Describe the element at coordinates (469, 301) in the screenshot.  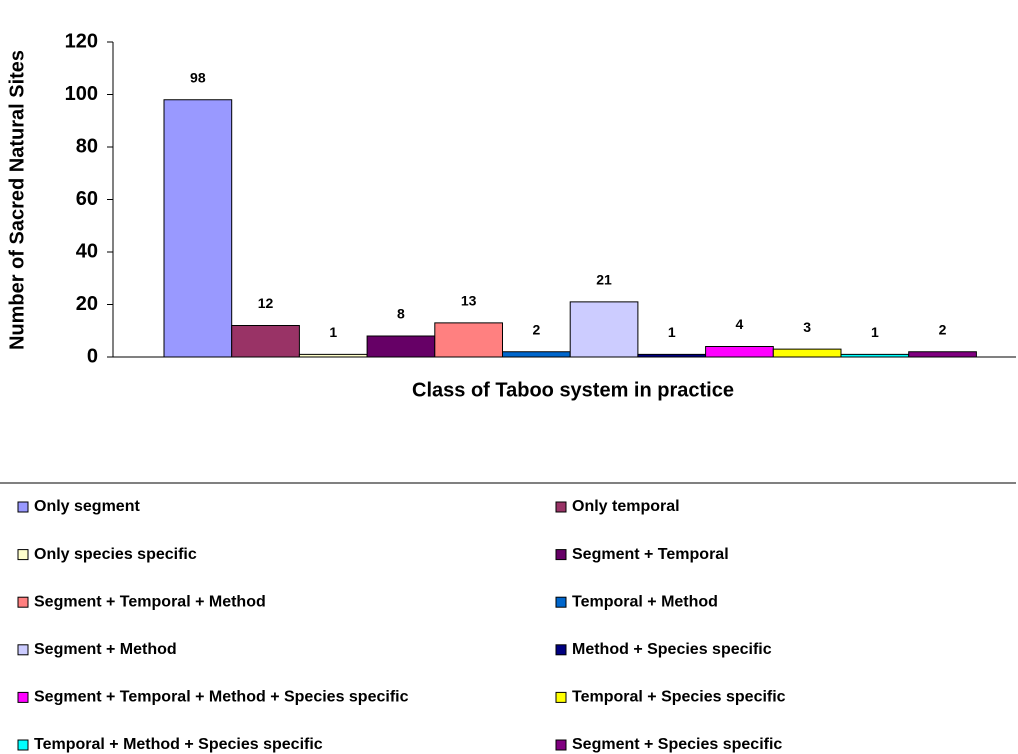
I see `data-label: 13` at that location.